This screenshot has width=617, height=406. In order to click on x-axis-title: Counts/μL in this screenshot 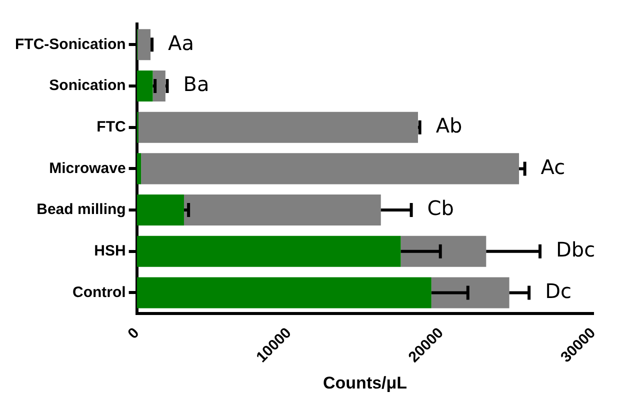, I will do `click(365, 382)`.